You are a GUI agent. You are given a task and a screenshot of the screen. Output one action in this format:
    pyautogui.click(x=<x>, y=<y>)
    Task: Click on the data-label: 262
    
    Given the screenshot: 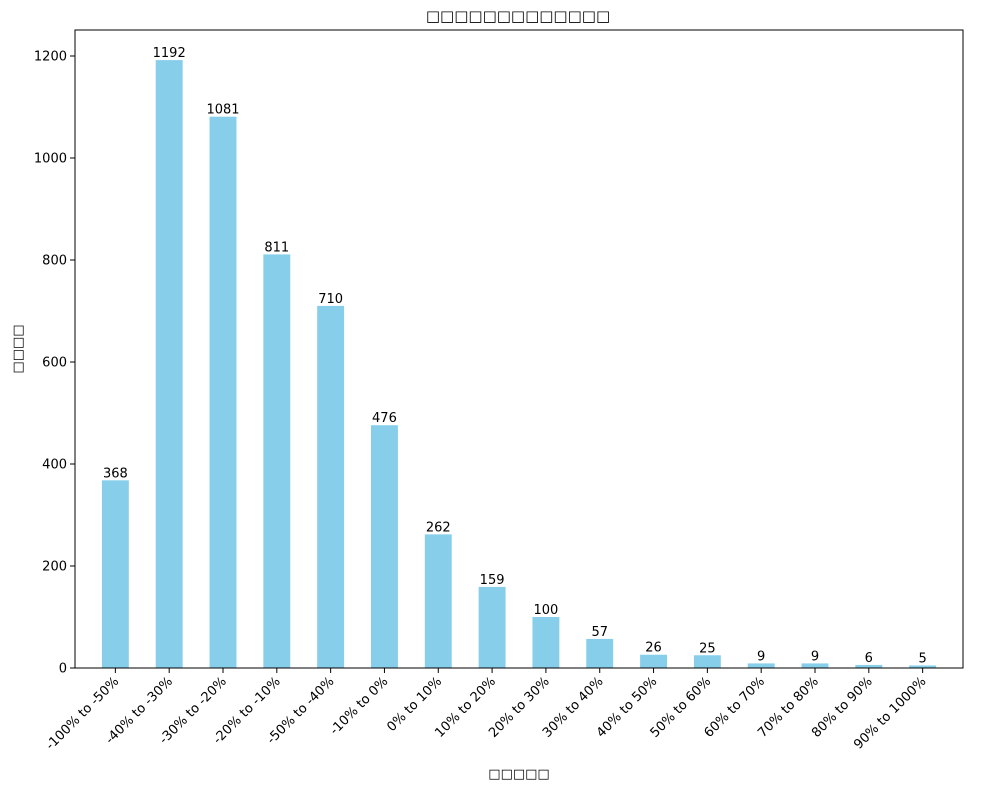 What is the action you would take?
    pyautogui.click(x=438, y=527)
    